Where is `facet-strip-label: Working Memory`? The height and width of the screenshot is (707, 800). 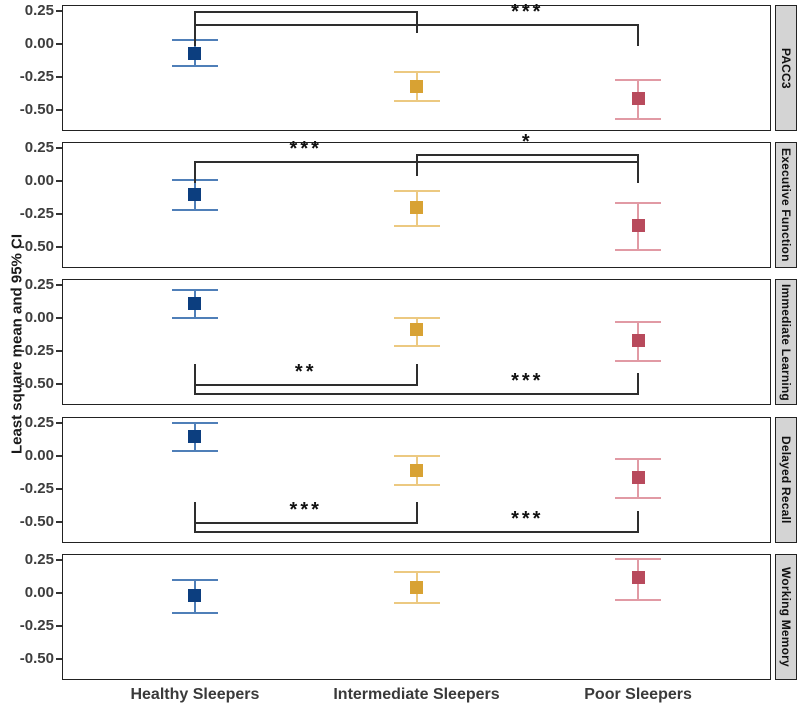 facet-strip-label: Working Memory is located at coordinates (786, 617).